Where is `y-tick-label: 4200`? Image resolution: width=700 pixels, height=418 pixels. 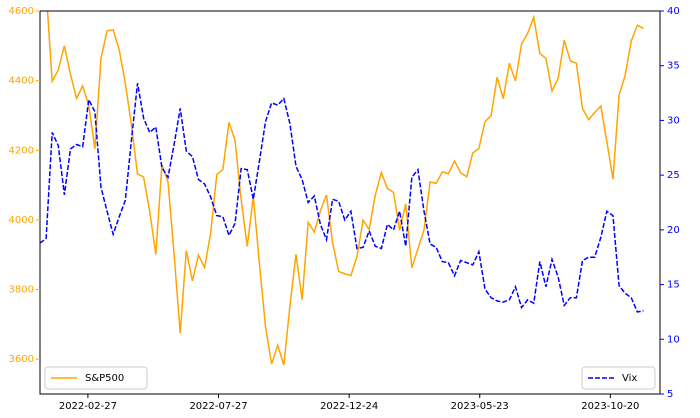 y-tick-label: 4200 is located at coordinates (21, 150).